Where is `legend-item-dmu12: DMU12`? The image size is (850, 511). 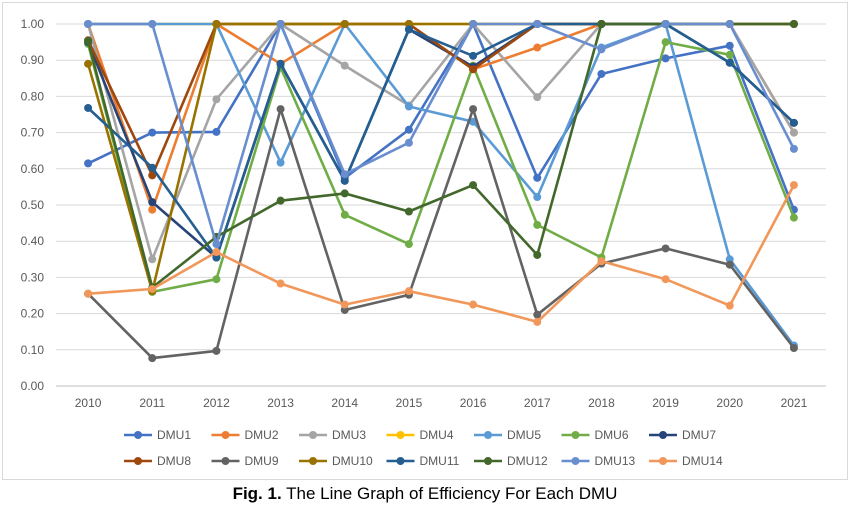 legend-item-dmu12: DMU12 is located at coordinates (511, 461).